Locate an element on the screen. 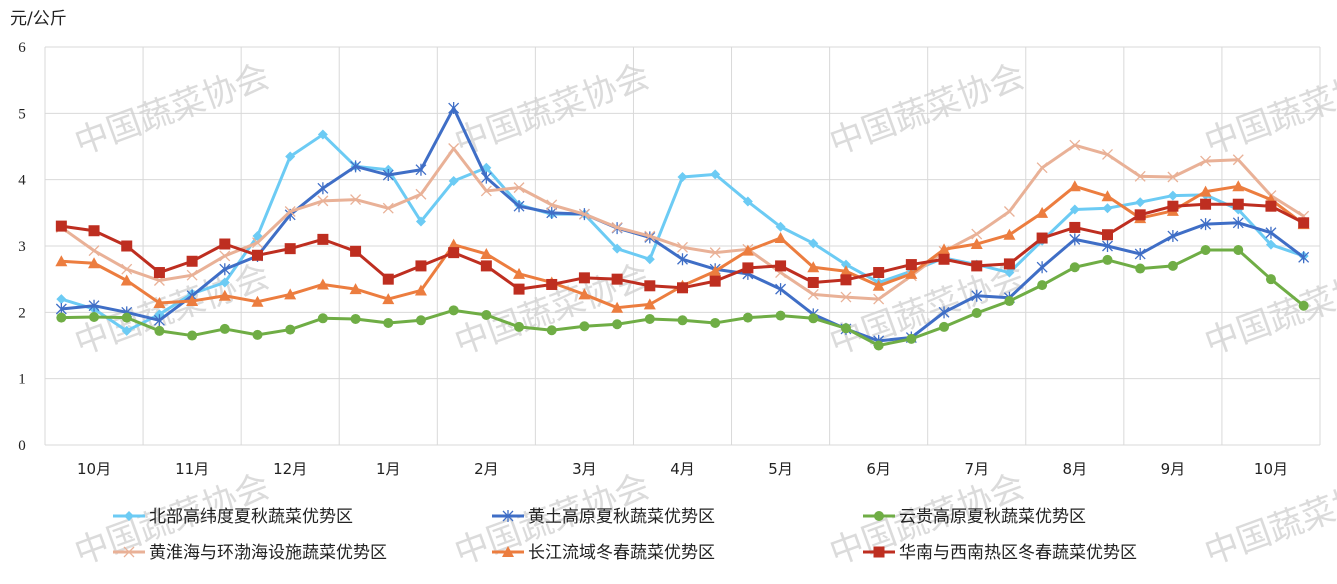  legend-label: 云贵高原夏秋蔬菜优势区 is located at coordinates (992, 517).